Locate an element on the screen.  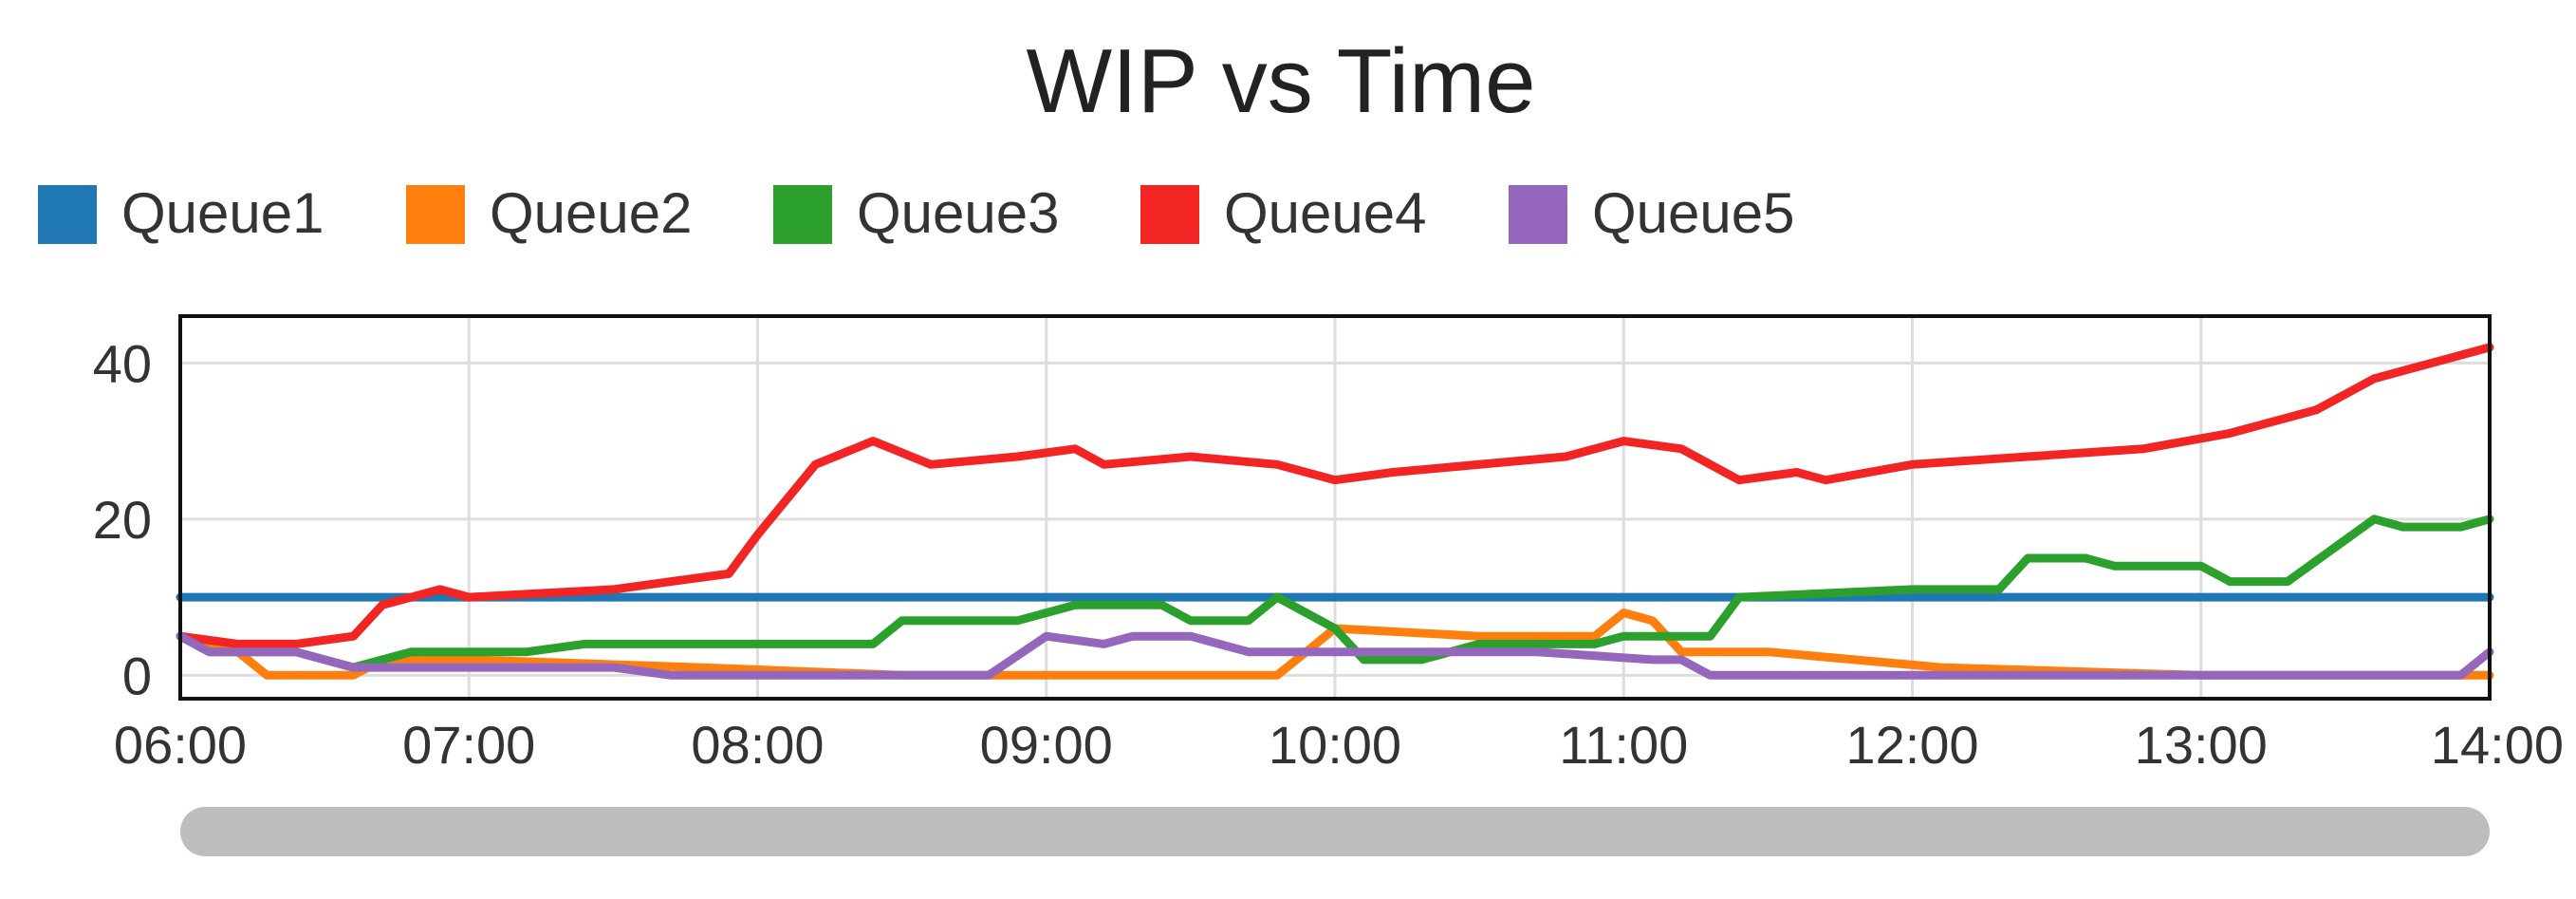
legend-label: Queue5 is located at coordinates (1693, 213).